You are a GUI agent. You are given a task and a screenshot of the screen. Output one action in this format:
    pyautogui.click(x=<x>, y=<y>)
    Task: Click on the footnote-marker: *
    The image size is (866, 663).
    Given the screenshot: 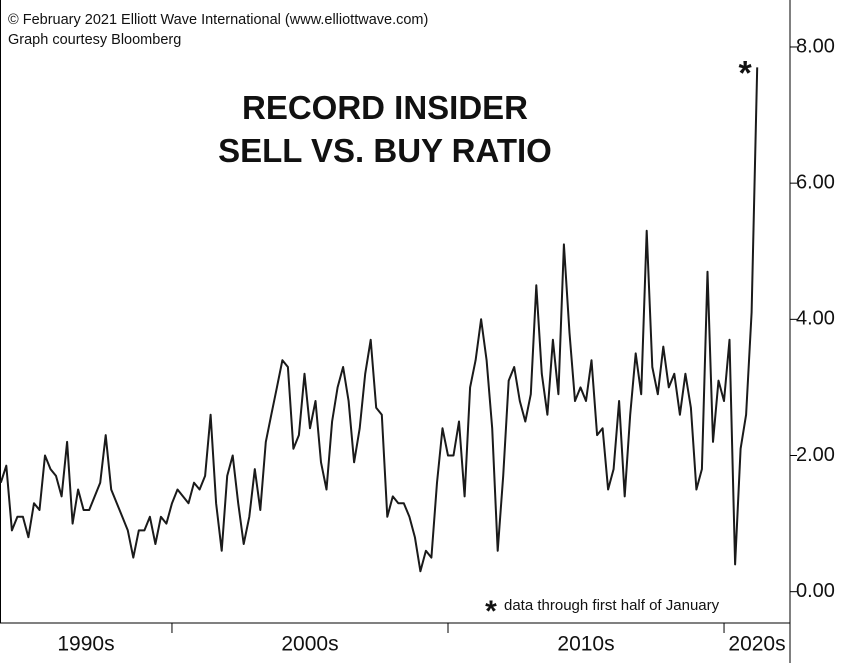 What is the action you would take?
    pyautogui.click(x=491, y=611)
    